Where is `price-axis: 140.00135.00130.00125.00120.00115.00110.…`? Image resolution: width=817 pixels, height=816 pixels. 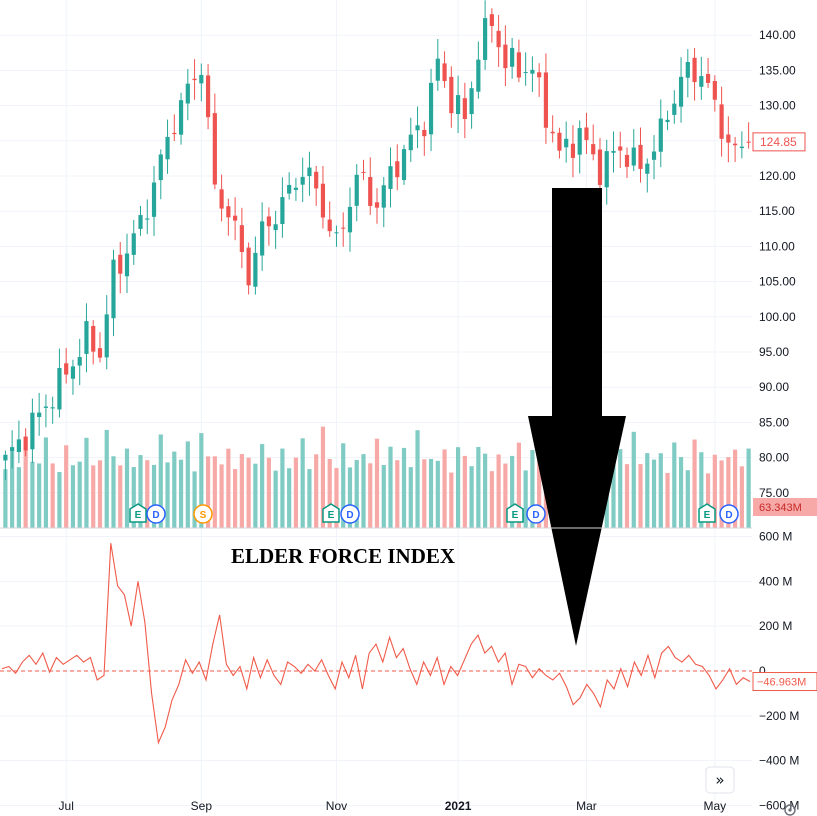 price-axis: 140.00135.00130.00125.00120.00115.00110.… is located at coordinates (784, 272).